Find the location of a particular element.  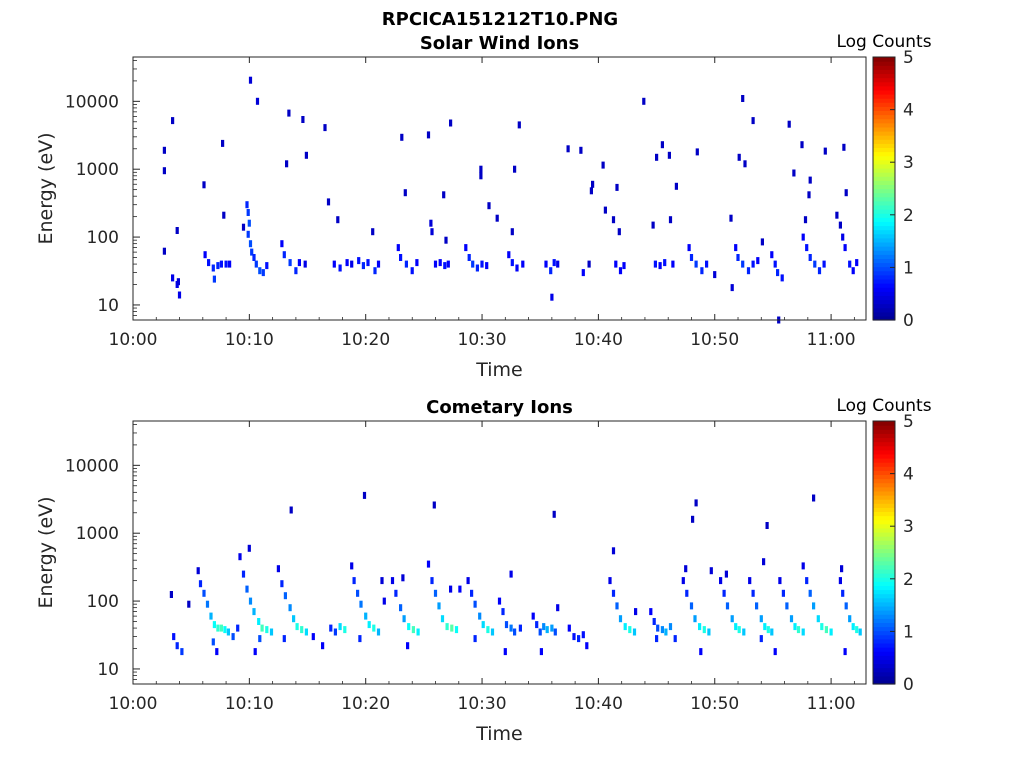

colorbar-tick-label: 2 is located at coordinates (908, 580).